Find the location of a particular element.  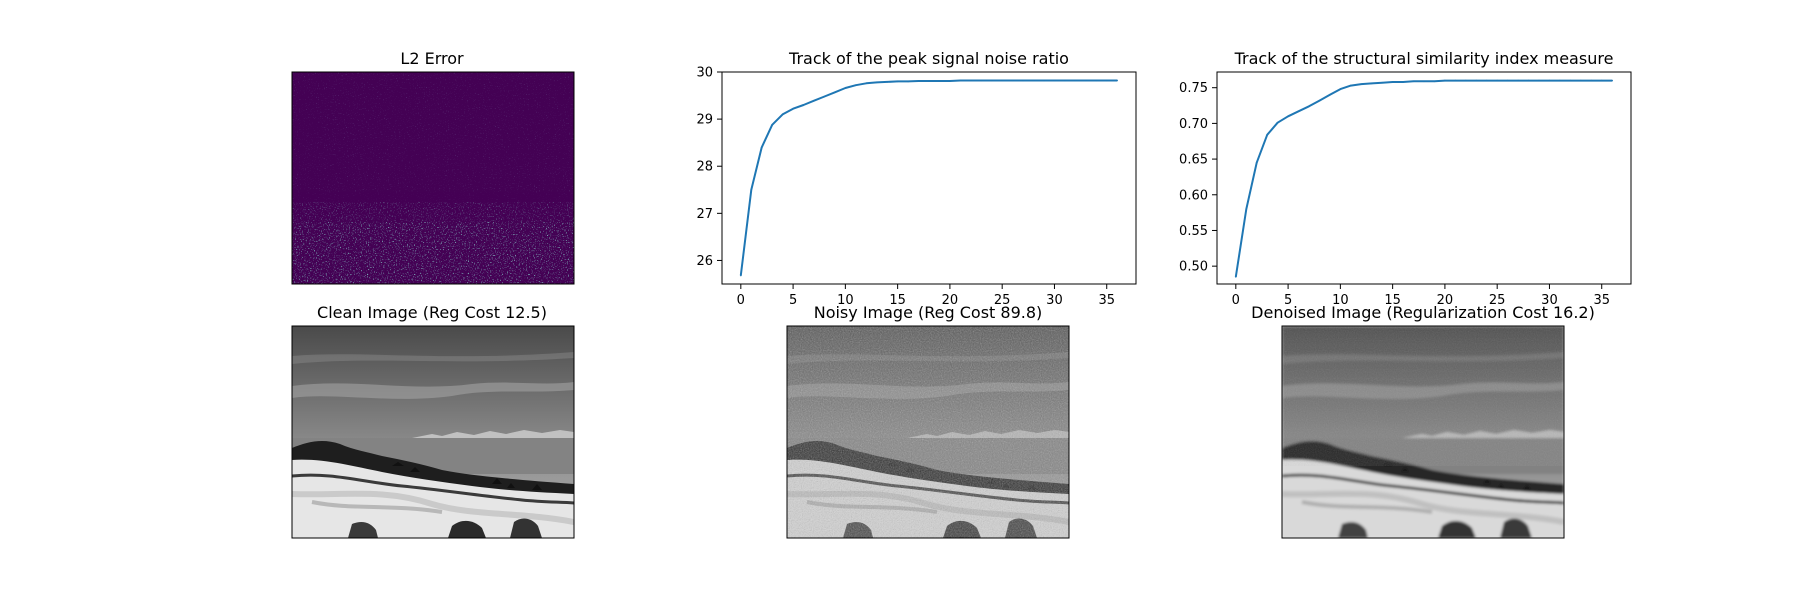

ssim-plot-frame is located at coordinates (1424, 178).